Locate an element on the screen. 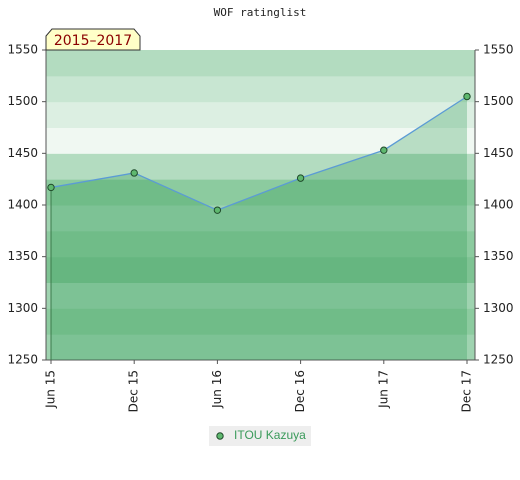 This screenshot has width=520, height=480. x-tick-label: Jun 15 is located at coordinates (51, 389).